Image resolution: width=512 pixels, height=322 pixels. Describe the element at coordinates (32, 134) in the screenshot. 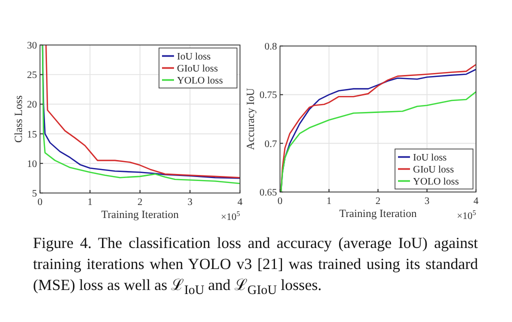

I see `y-tick-label: 15` at that location.